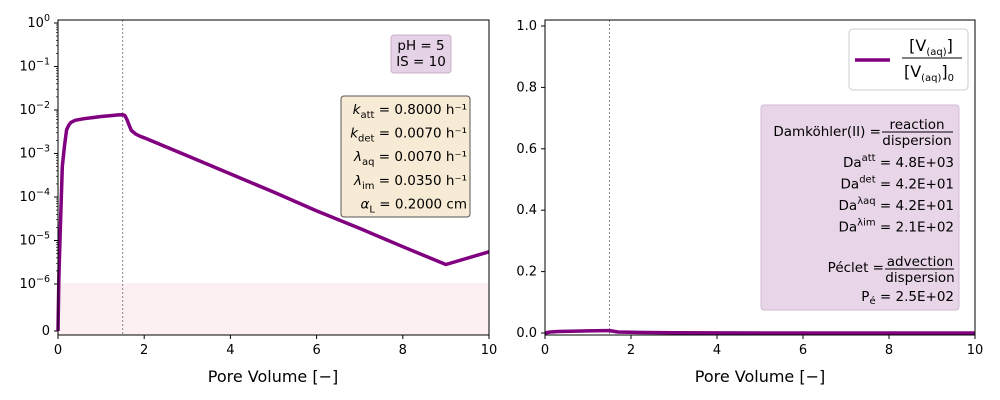 Image resolution: width=1000 pixels, height=400 pixels. What do you see at coordinates (526, 26) in the screenshot?
I see `right-ytick-label: 1.0` at bounding box center [526, 26].